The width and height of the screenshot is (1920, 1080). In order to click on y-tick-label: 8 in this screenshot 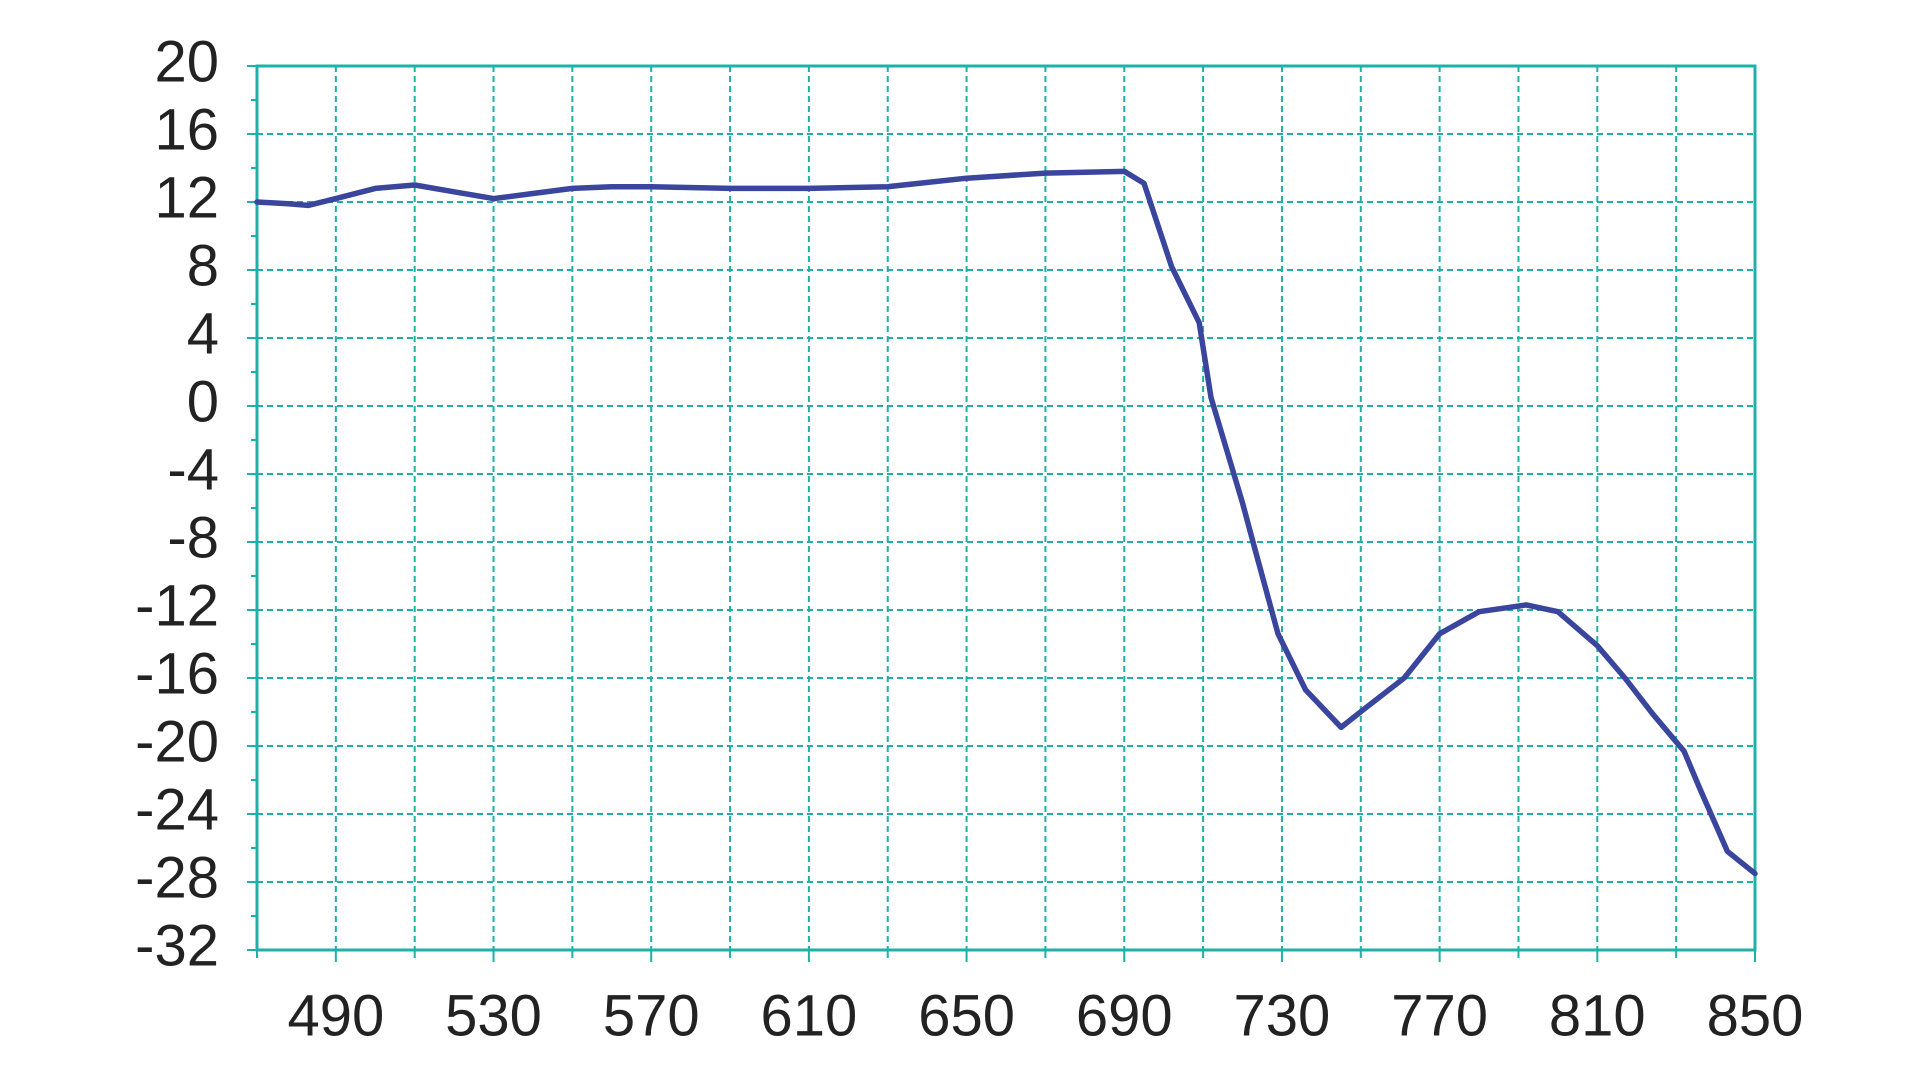, I will do `click(203, 265)`.